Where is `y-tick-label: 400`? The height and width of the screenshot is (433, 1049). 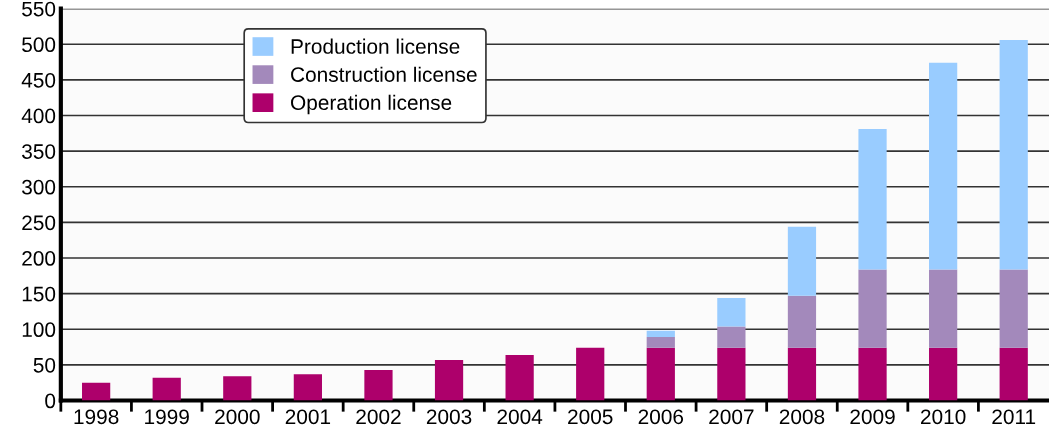 y-tick-label: 400 is located at coordinates (38, 116).